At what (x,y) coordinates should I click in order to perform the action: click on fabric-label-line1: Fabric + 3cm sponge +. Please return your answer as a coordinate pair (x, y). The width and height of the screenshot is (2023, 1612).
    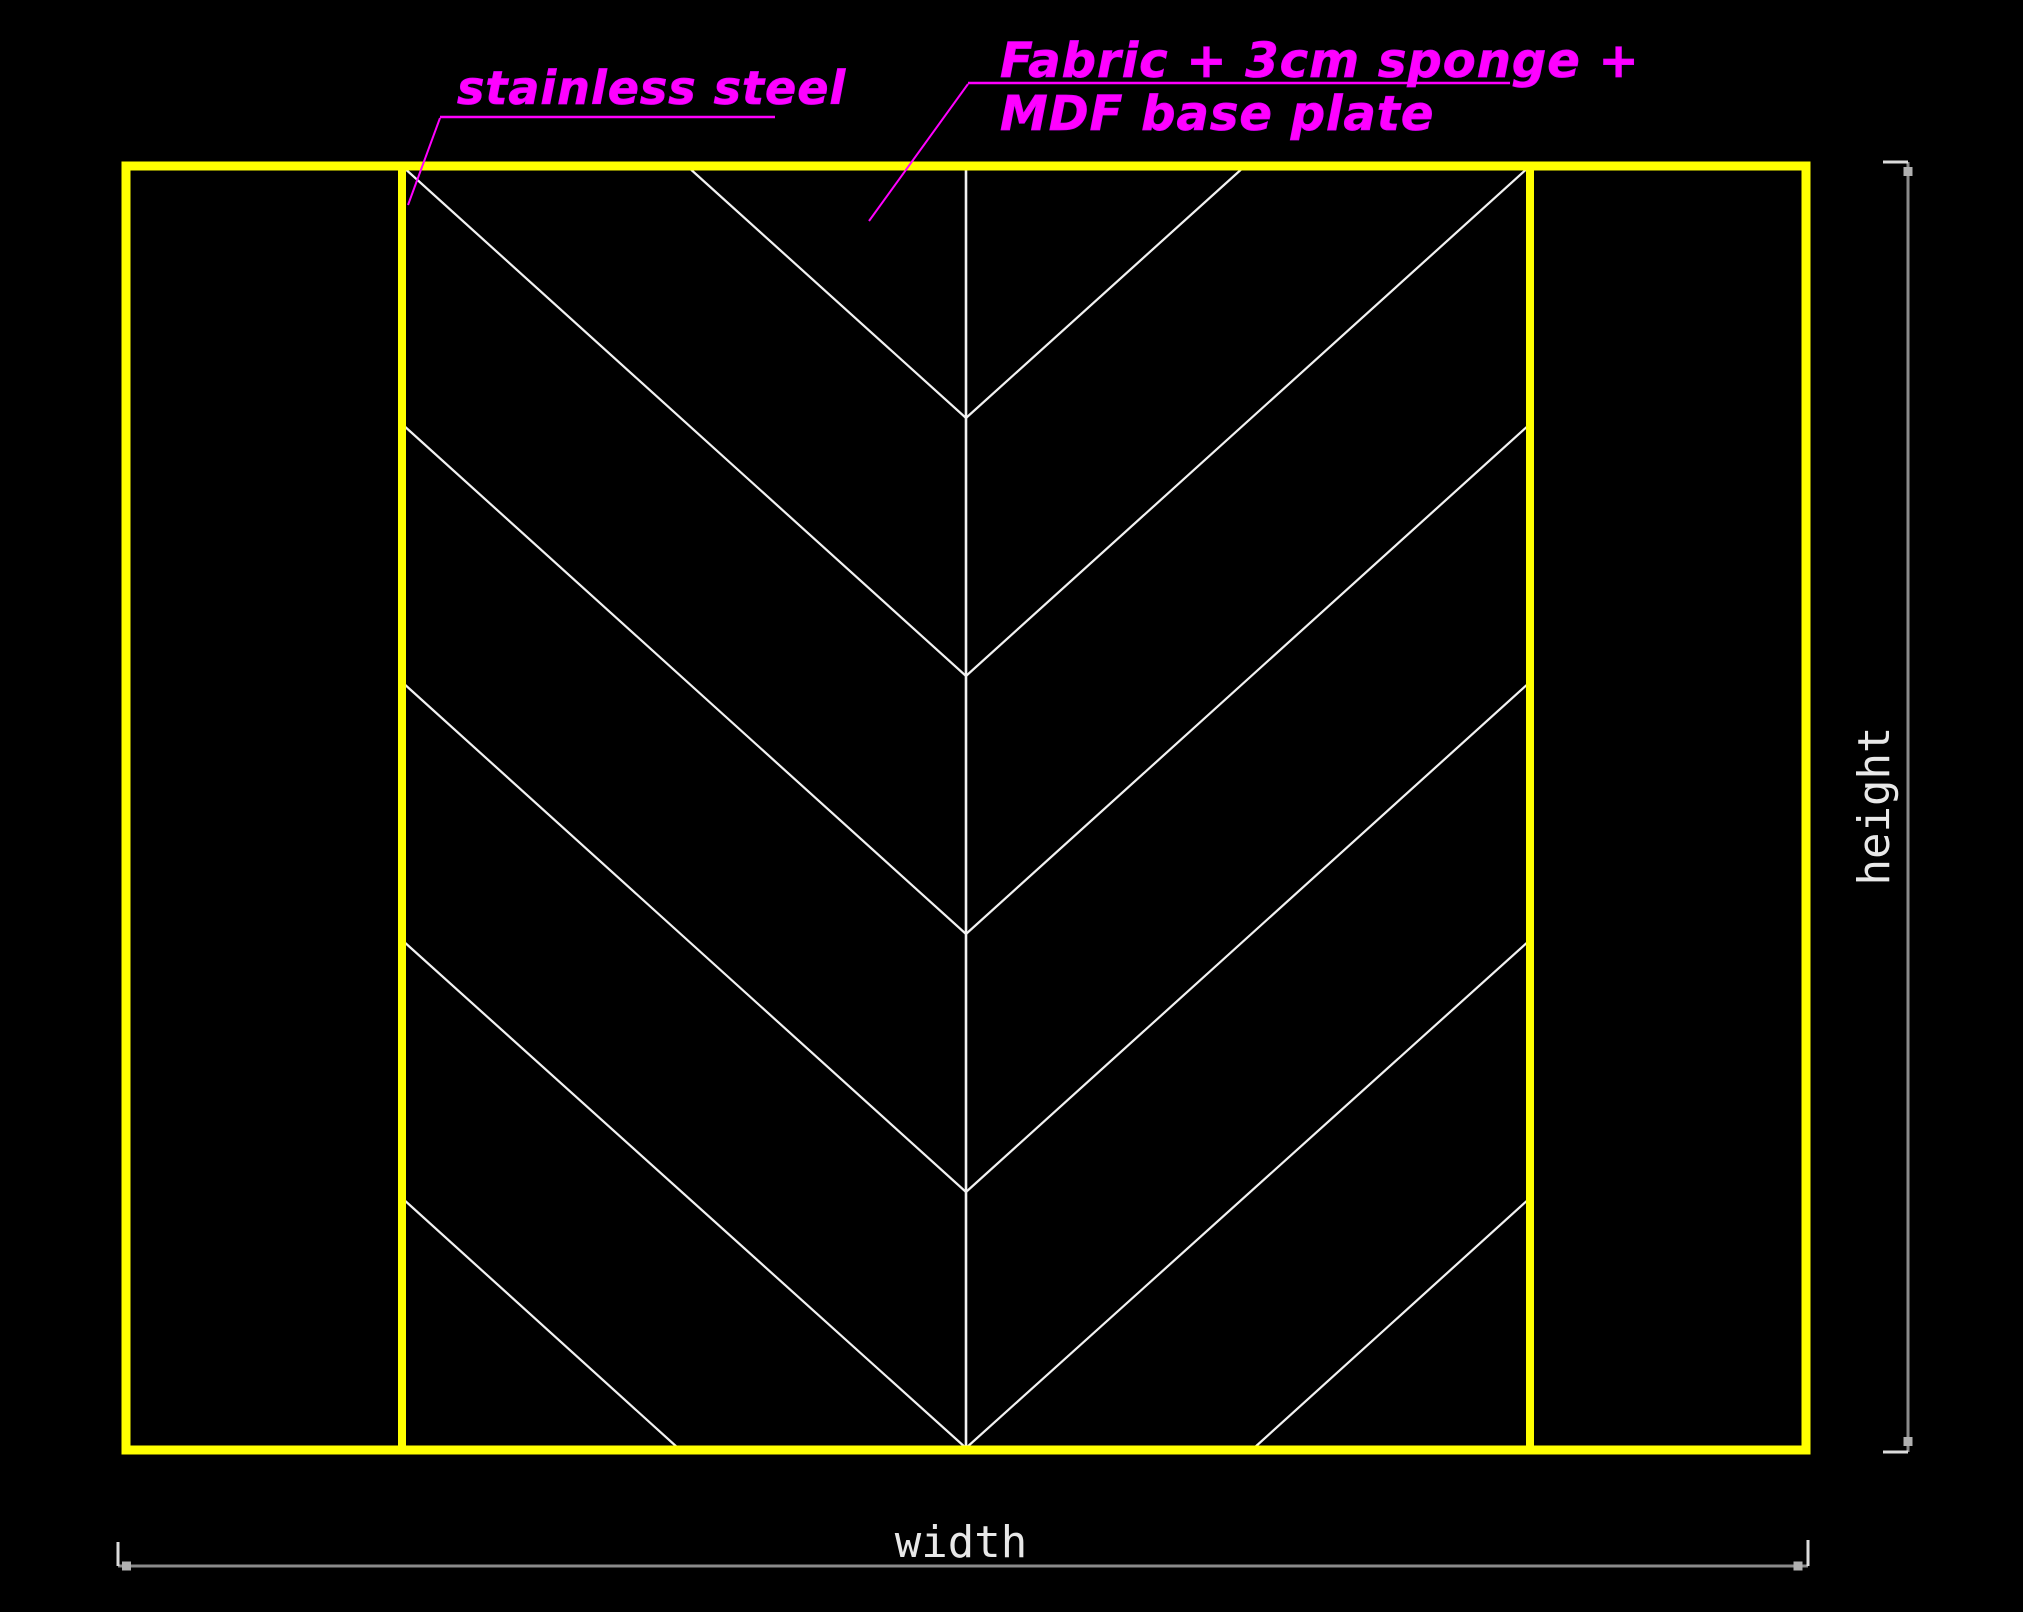
    Looking at the image, I should click on (1320, 61).